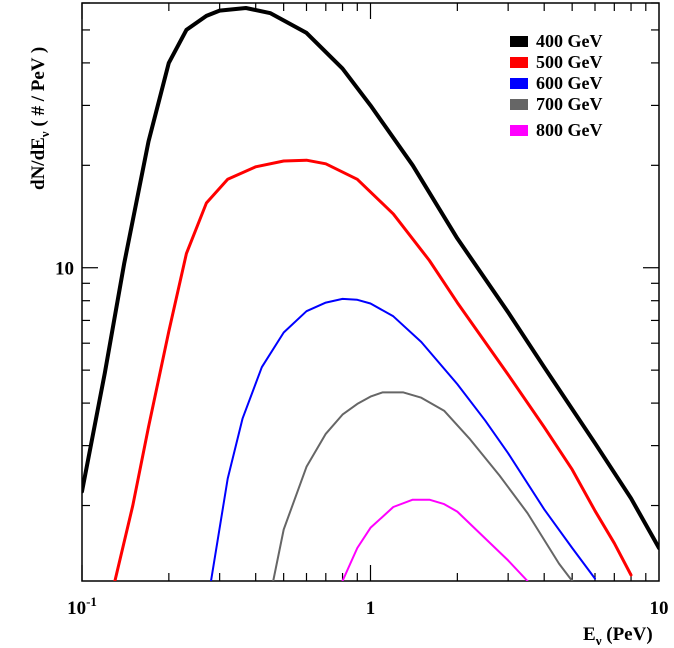  I want to click on x-tick-label-base: 1, so click(371, 608).